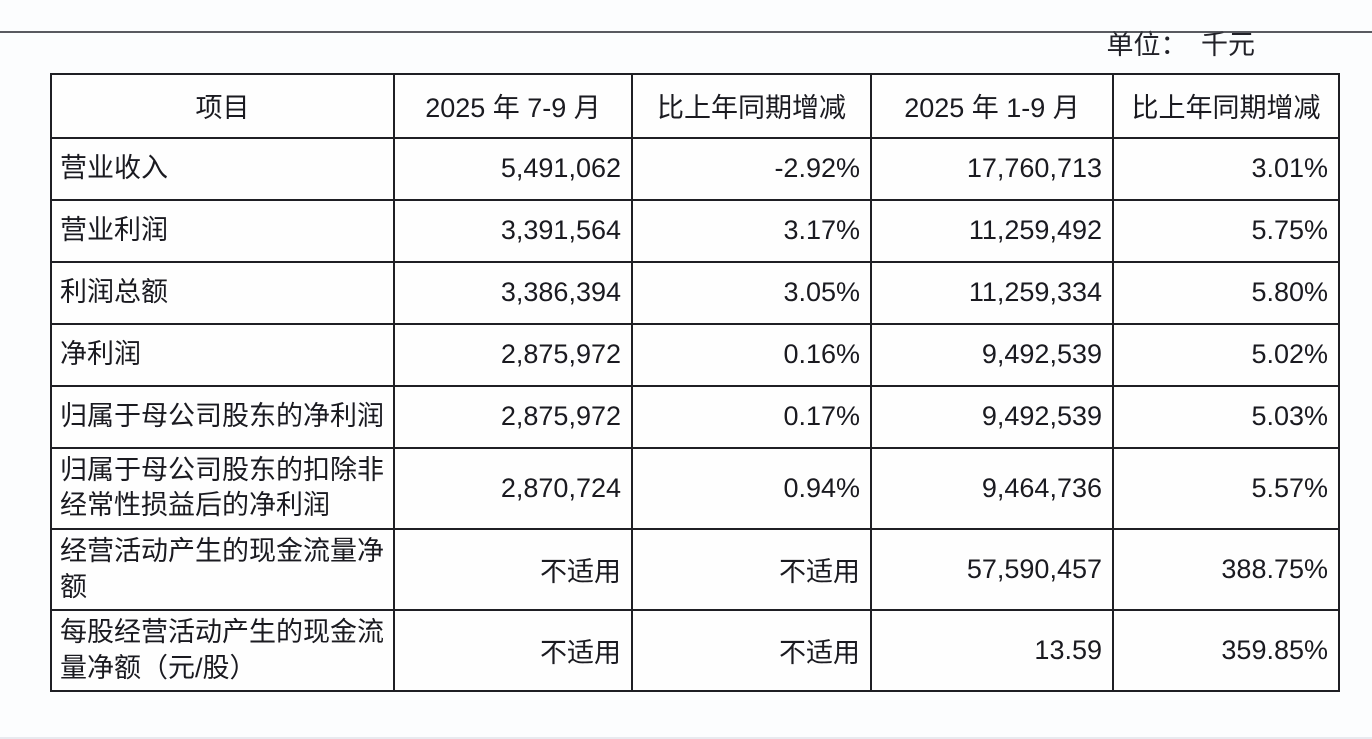 This screenshot has height=739, width=1372. Describe the element at coordinates (751, 105) in the screenshot. I see `column-header-q3-yoy: 比上年同期增减` at that location.